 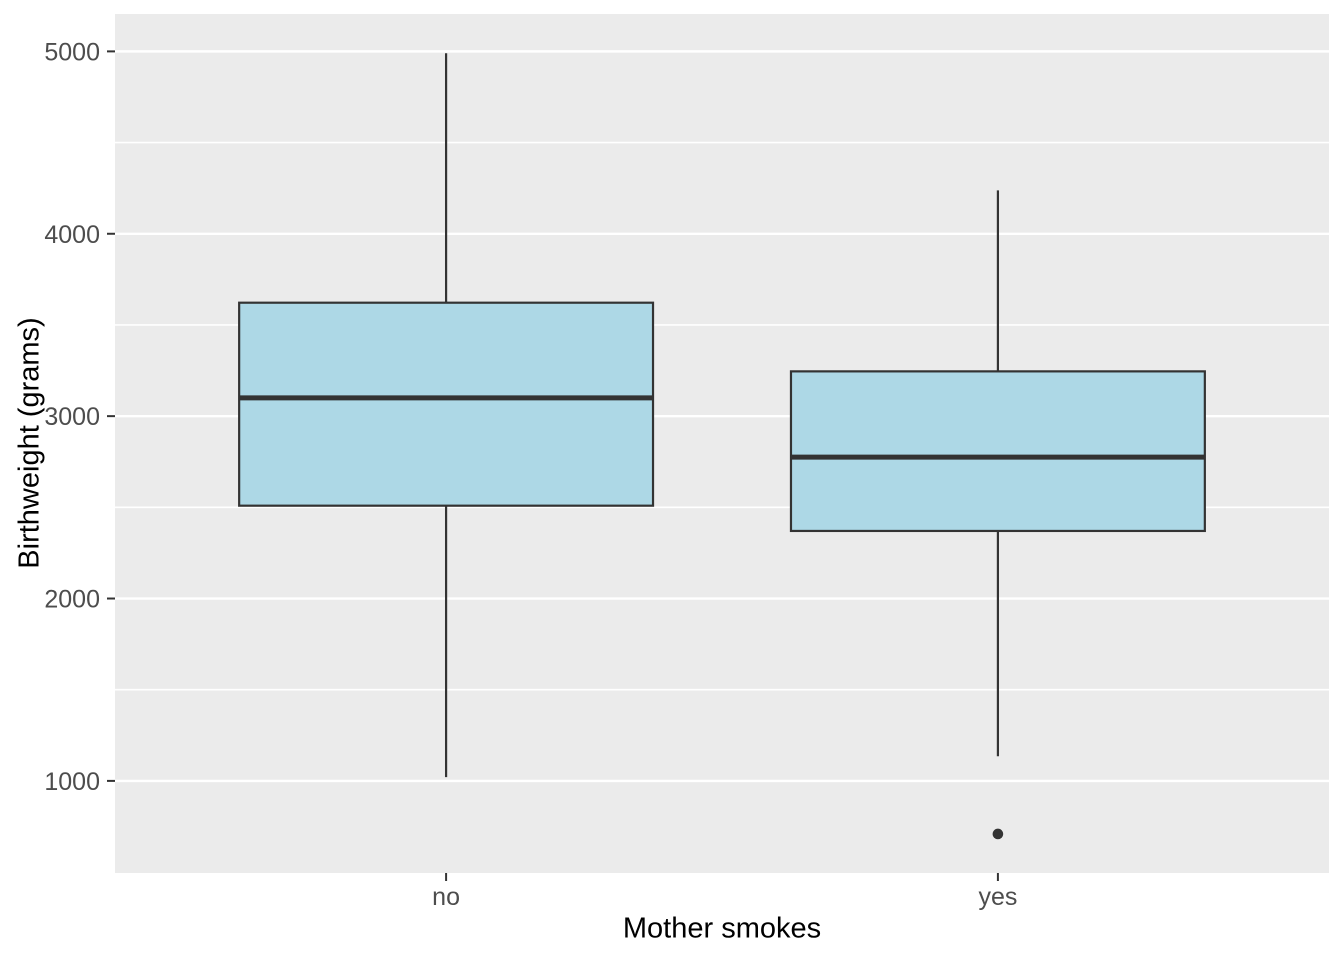 I want to click on x-tick-label: yes, so click(x=997, y=897).